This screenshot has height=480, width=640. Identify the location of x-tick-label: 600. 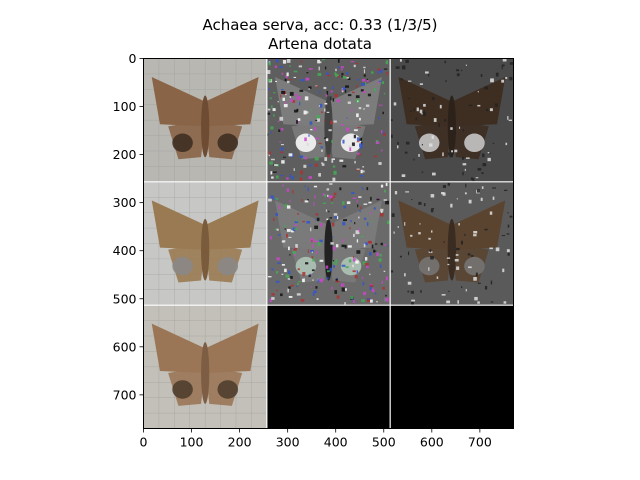
(432, 442).